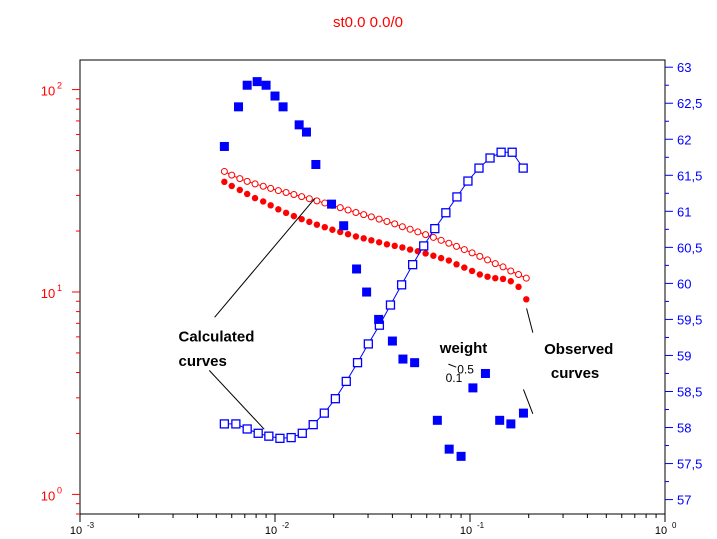 Image resolution: width=717 pixels, height=539 pixels. Describe the element at coordinates (684, 139) in the screenshot. I see `y-right-tick-label: 62` at that location.